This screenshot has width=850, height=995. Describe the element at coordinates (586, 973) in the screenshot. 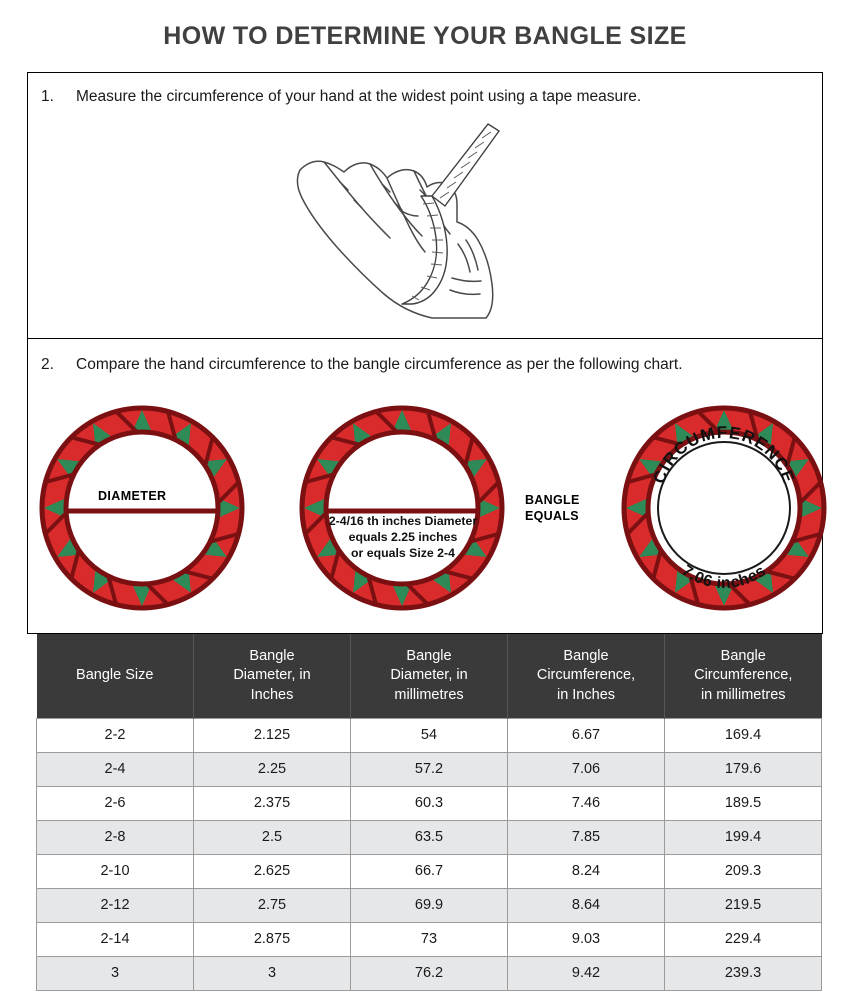

I see `table-cell: 9.42` at that location.